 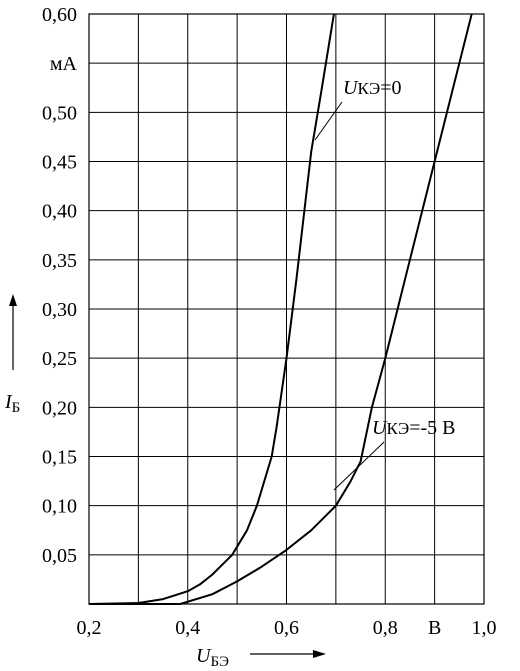 I want to click on y-arrow-head, so click(x=13, y=300).